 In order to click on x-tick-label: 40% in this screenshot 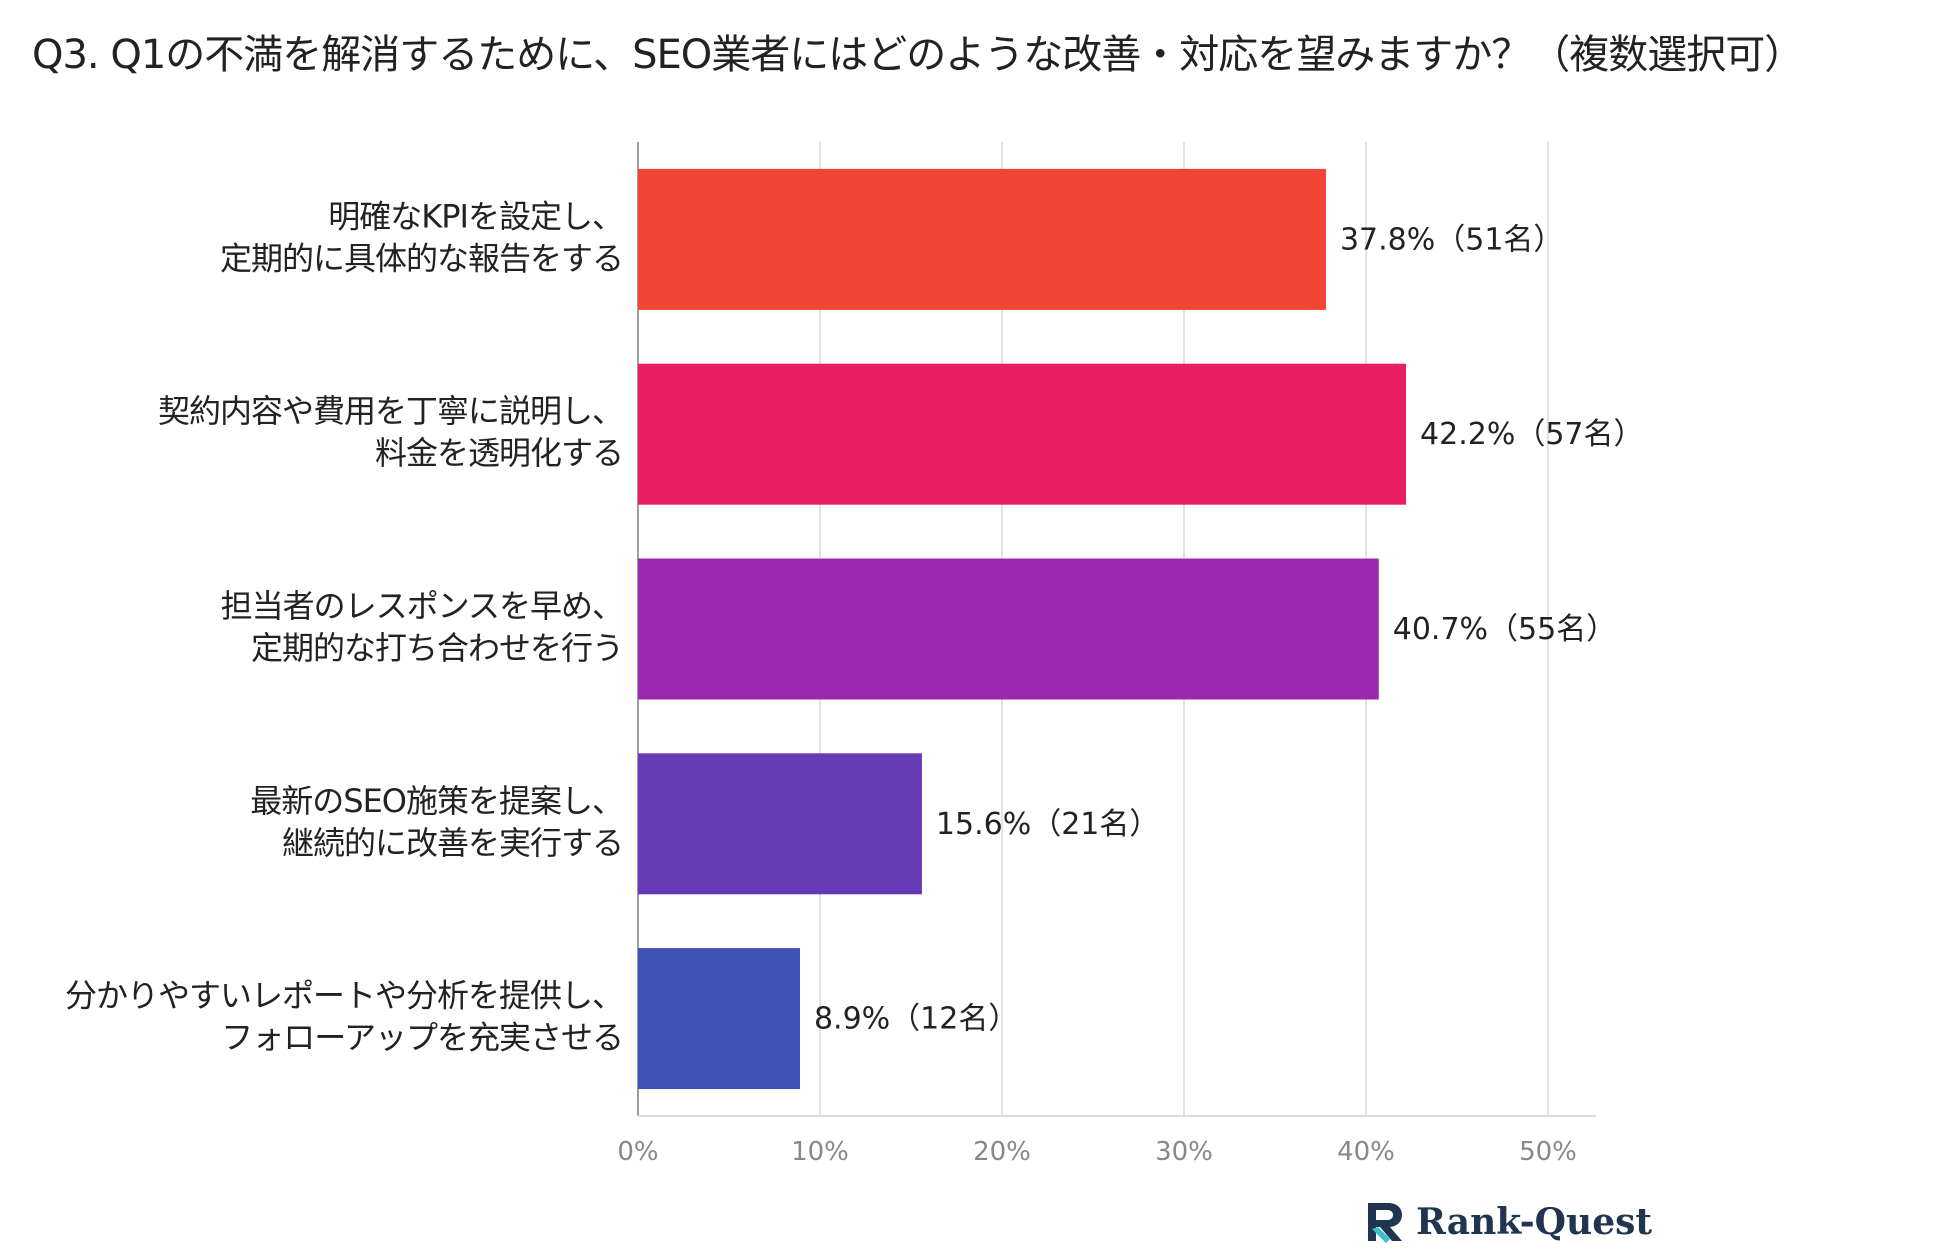, I will do `click(1366, 1152)`.